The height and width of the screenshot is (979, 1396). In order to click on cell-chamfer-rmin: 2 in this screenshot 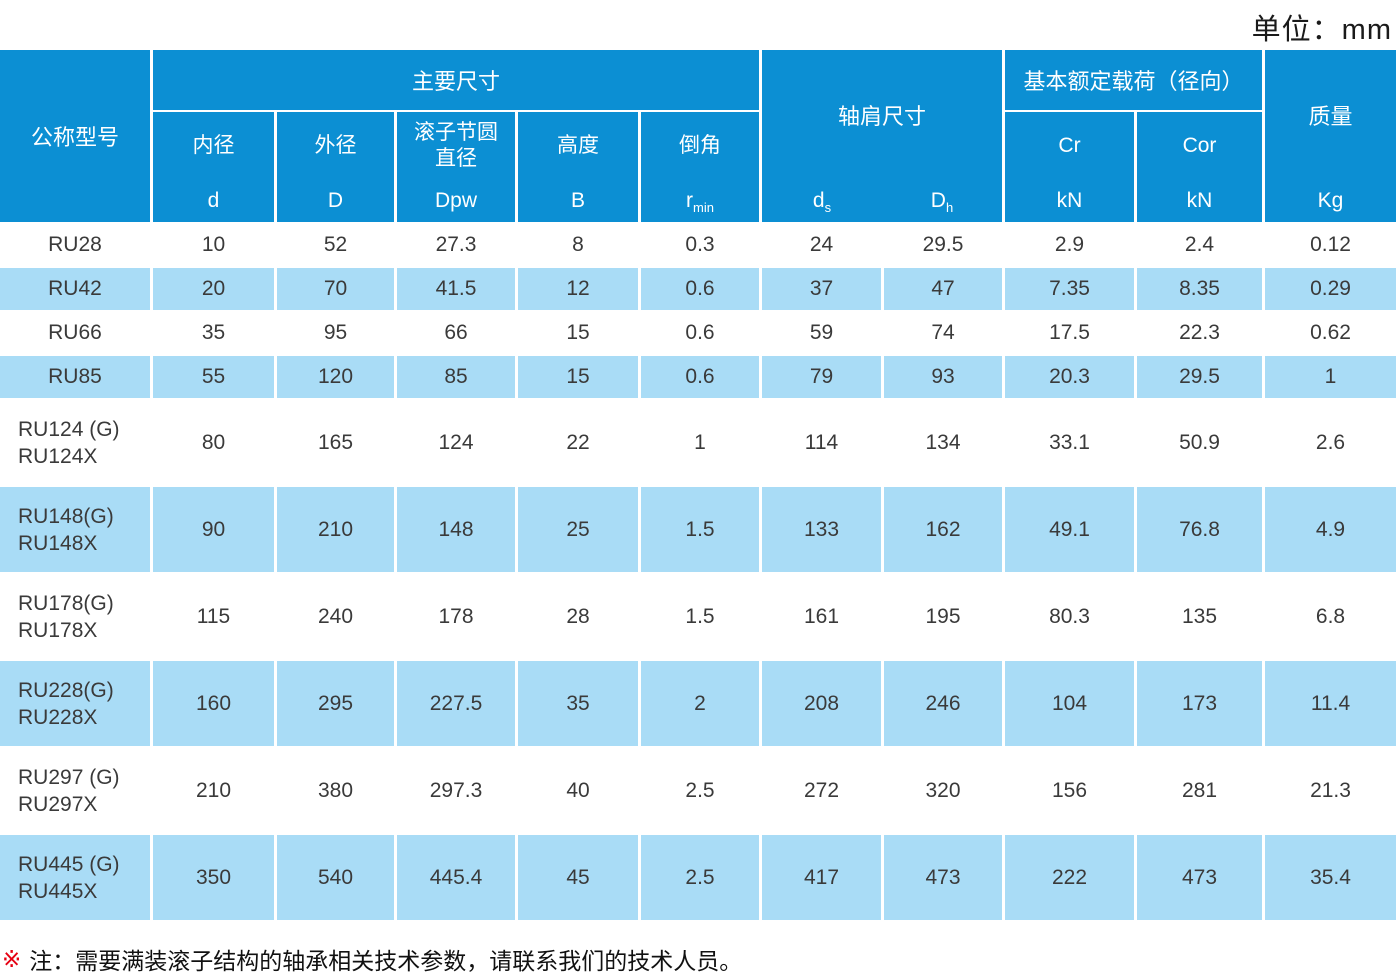, I will do `click(700, 703)`.